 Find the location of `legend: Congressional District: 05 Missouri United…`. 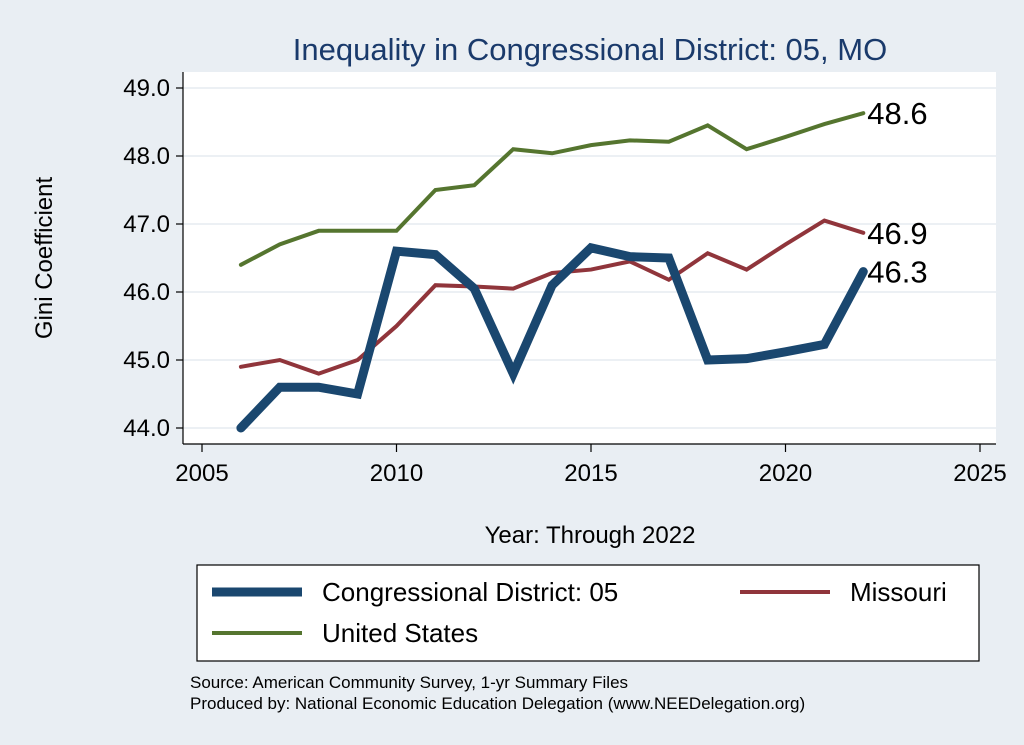

legend: Congressional District: 05 Missouri United… is located at coordinates (579, 612).